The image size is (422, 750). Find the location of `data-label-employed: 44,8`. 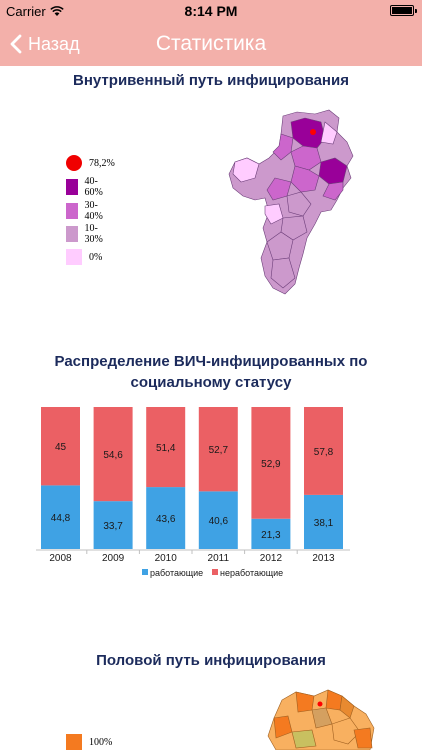

data-label-employed: 44,8 is located at coordinates (61, 518).